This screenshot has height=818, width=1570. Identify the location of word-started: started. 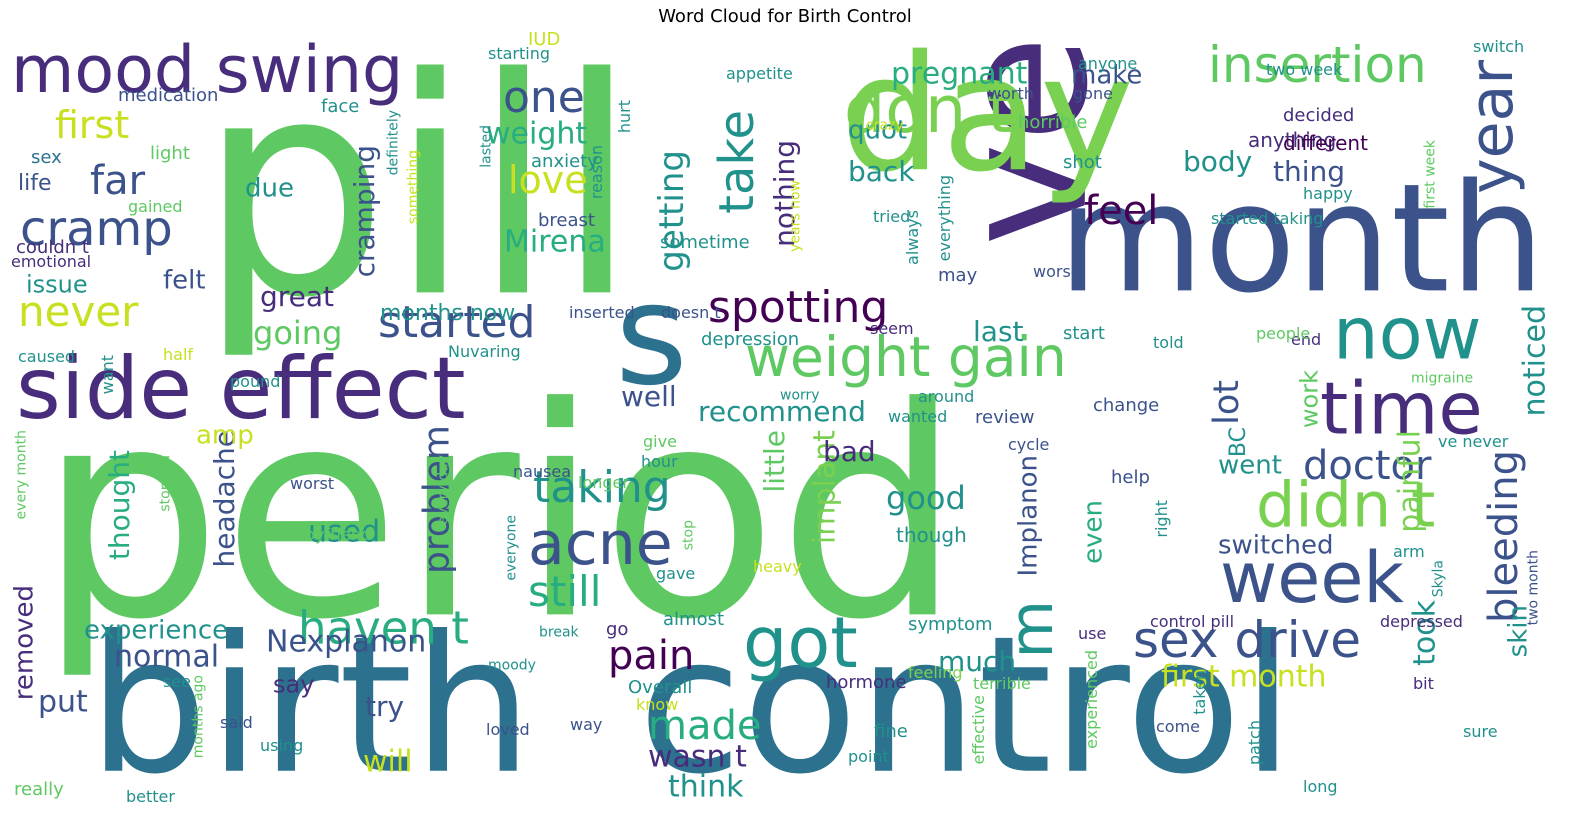
(456, 322).